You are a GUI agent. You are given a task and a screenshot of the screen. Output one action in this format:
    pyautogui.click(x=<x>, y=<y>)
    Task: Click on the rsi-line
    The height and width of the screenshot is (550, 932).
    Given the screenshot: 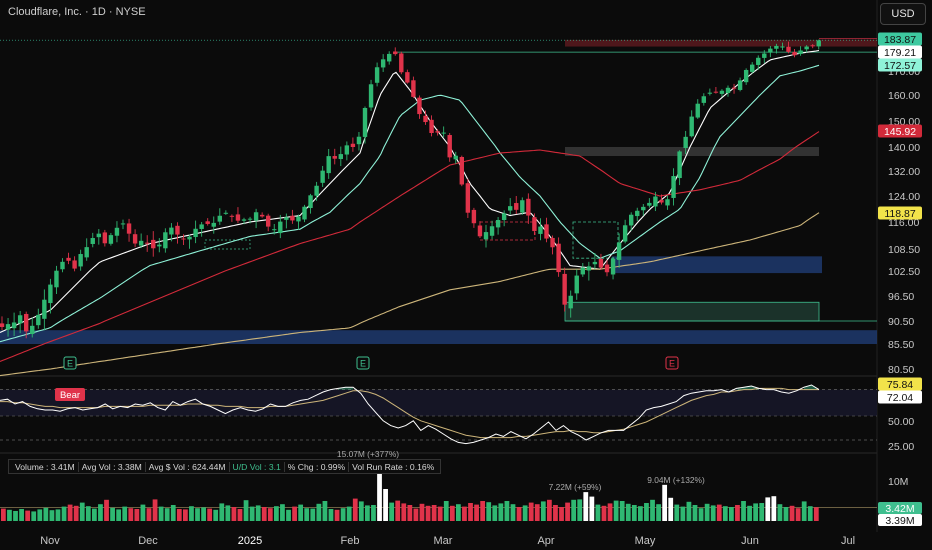 What is the action you would take?
    pyautogui.click(x=410, y=414)
    